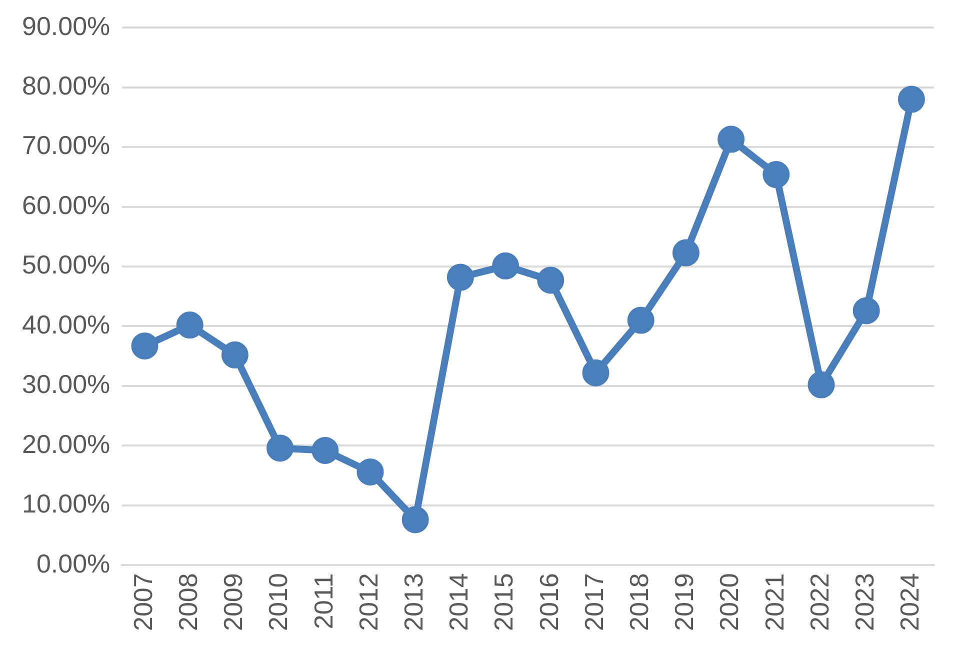 Image resolution: width=979 pixels, height=649 pixels. I want to click on y-tick-label: 40.00%, so click(66, 324).